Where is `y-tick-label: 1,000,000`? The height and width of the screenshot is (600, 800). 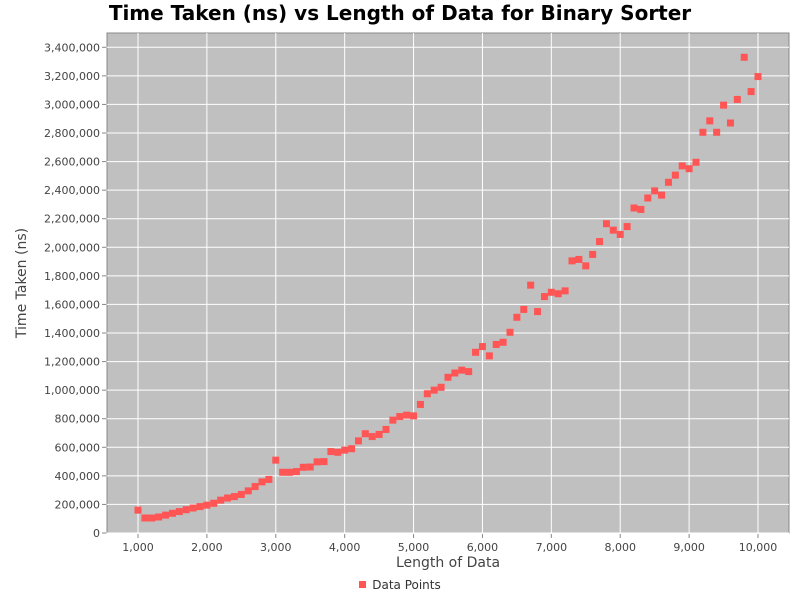
y-tick-label: 1,000,000 is located at coordinates (72, 390).